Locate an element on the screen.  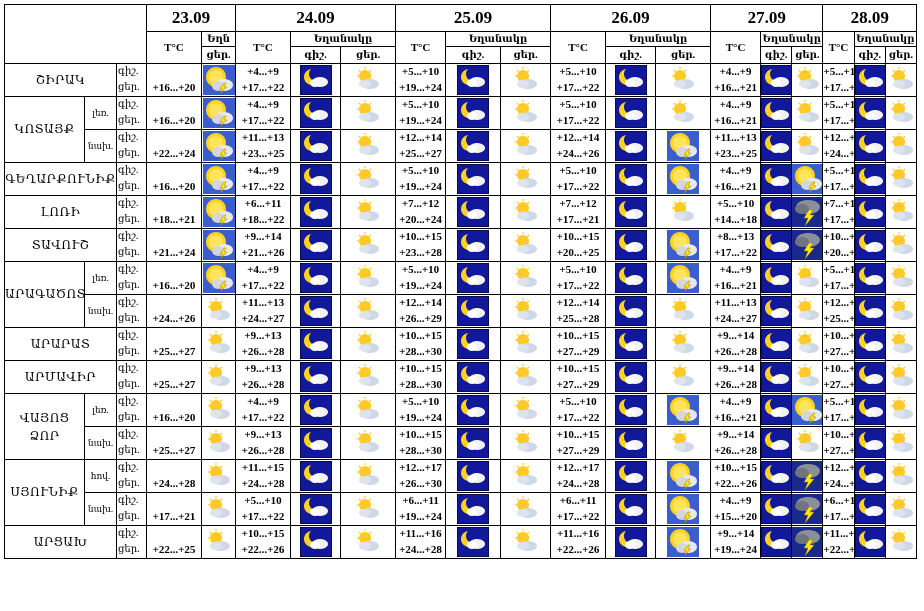
temperature-cell: +10...+15 +27...+29 is located at coordinates (838, 344).